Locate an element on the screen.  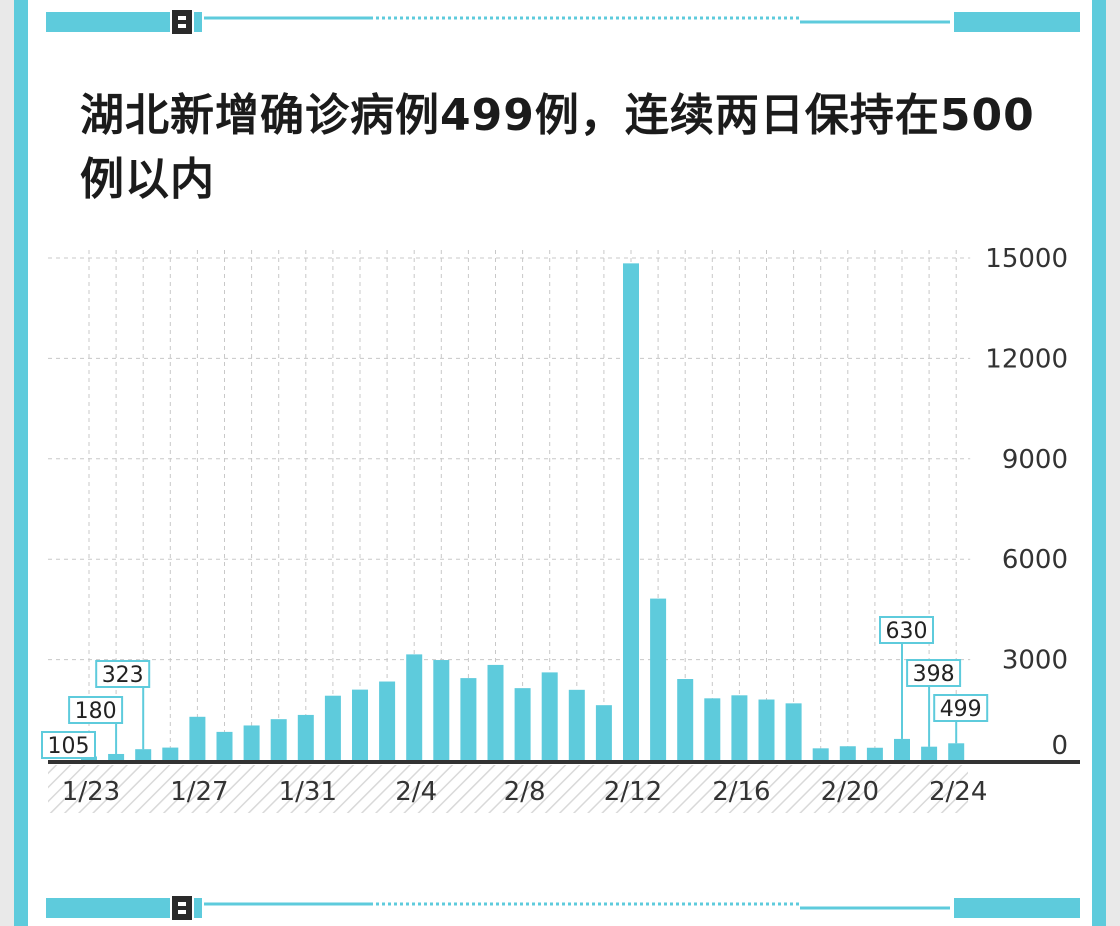
x-tick-label: 2/4 is located at coordinates (416, 792).